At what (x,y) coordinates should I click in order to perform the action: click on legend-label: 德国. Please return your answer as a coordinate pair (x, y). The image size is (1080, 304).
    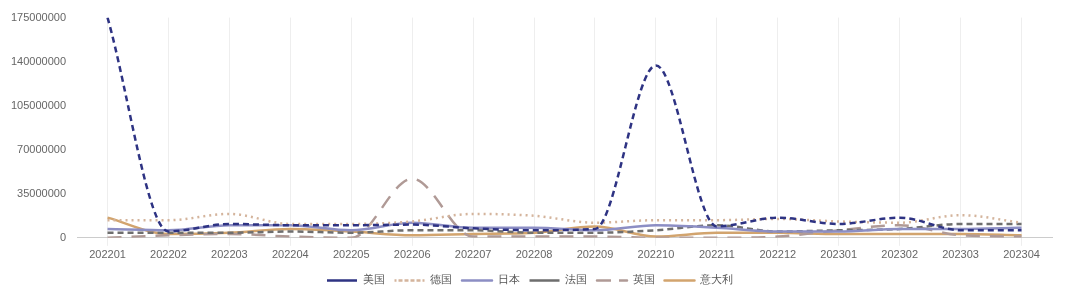
    Looking at the image, I should click on (441, 280).